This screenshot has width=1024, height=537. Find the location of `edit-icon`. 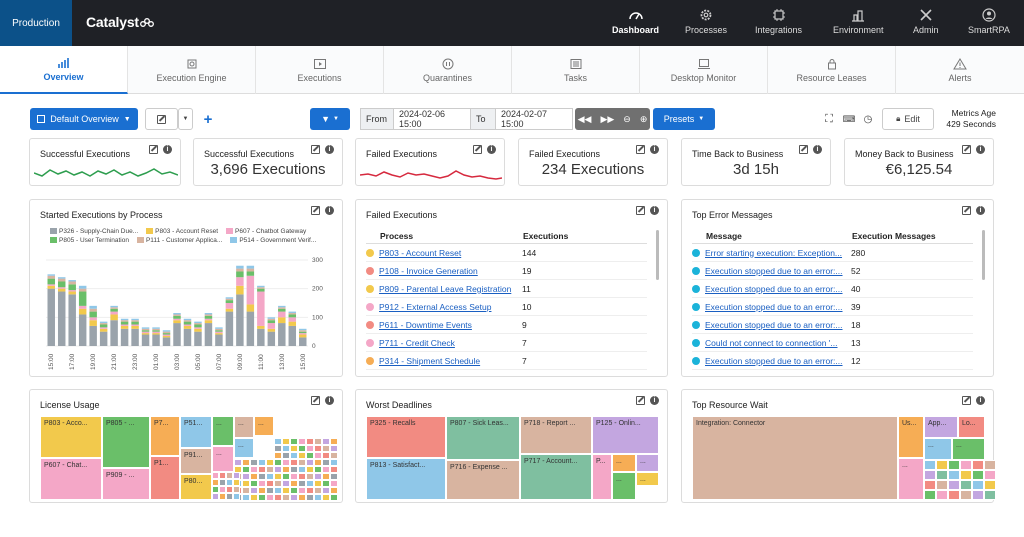

edit-icon is located at coordinates (477, 149).